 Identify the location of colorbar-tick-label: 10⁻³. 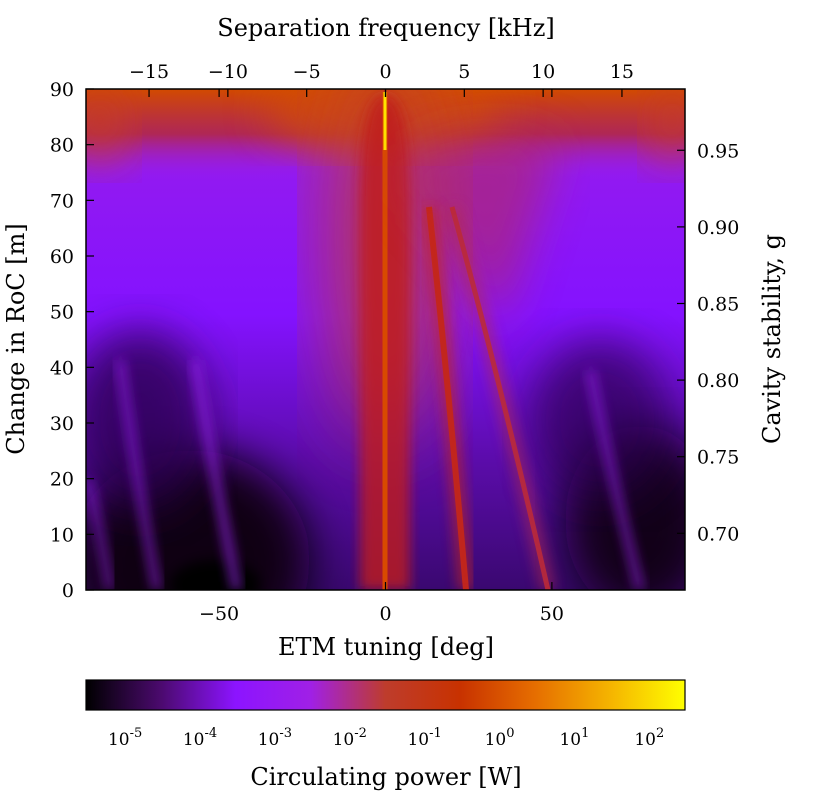
(275, 738).